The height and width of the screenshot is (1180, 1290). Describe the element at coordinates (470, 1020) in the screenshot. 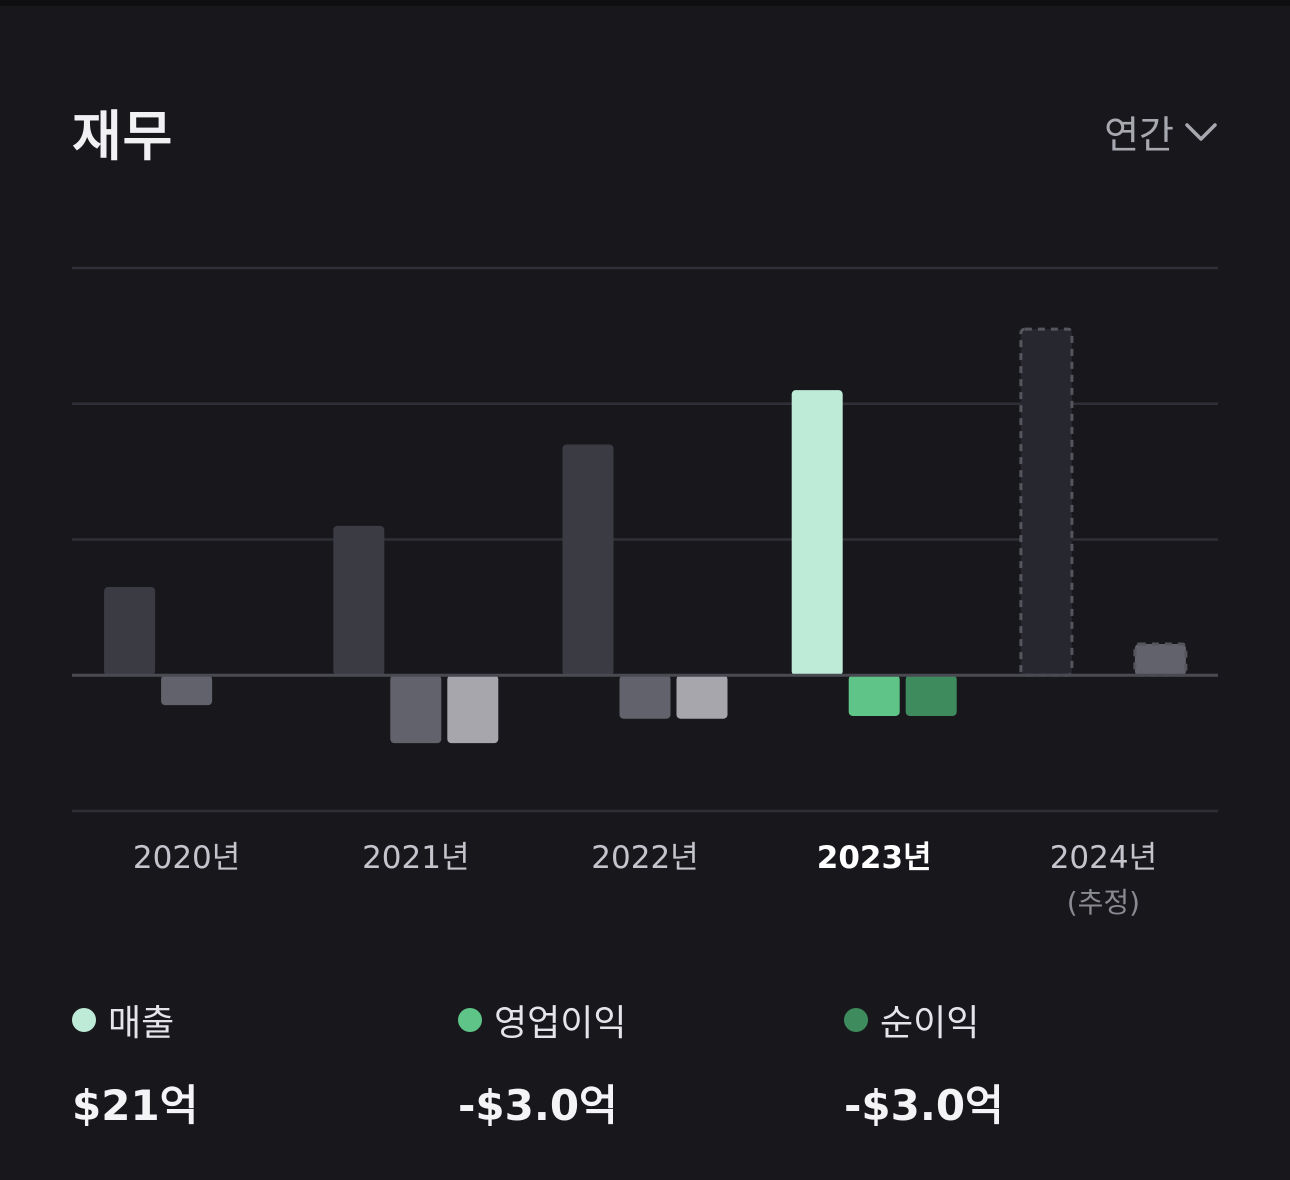

I see `operating-income-dot-icon` at that location.